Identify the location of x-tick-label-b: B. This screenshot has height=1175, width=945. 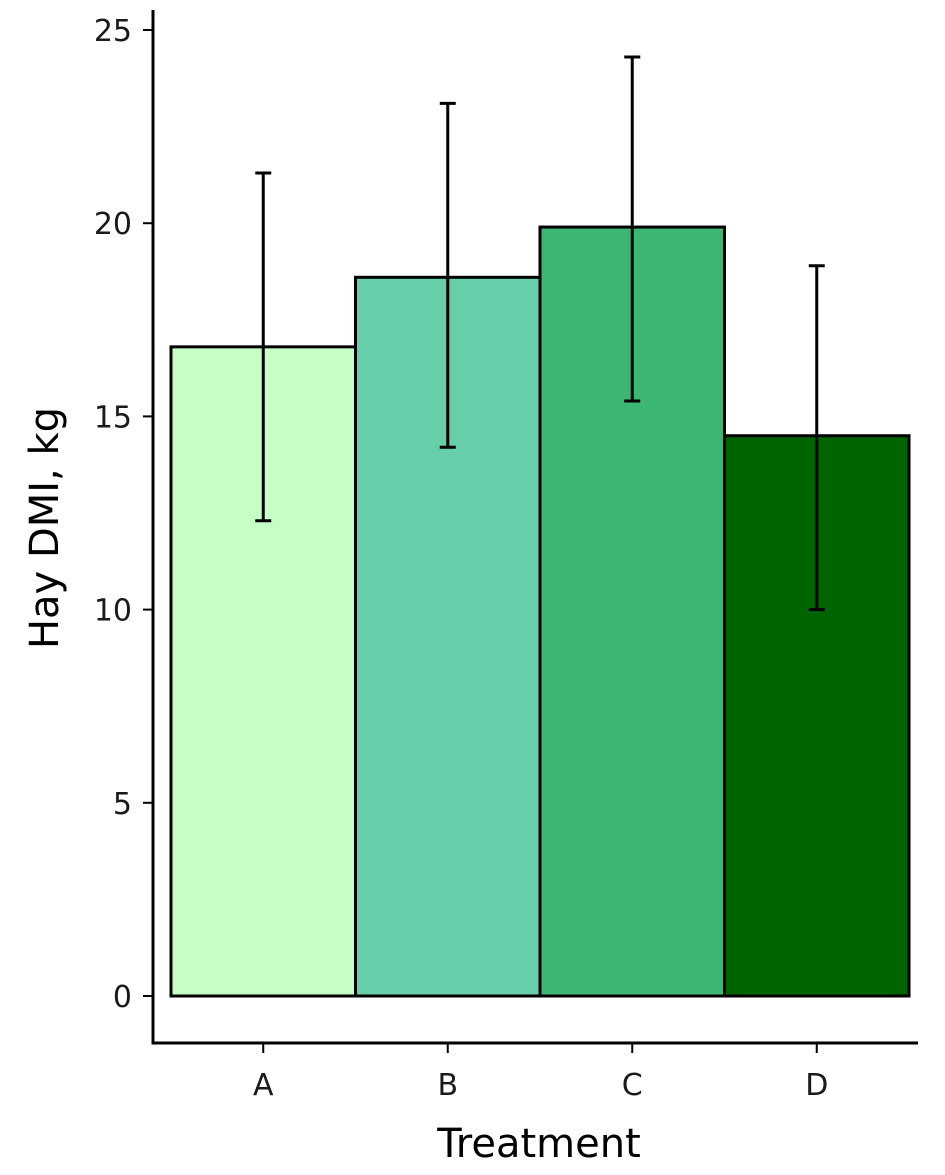
(447, 1085).